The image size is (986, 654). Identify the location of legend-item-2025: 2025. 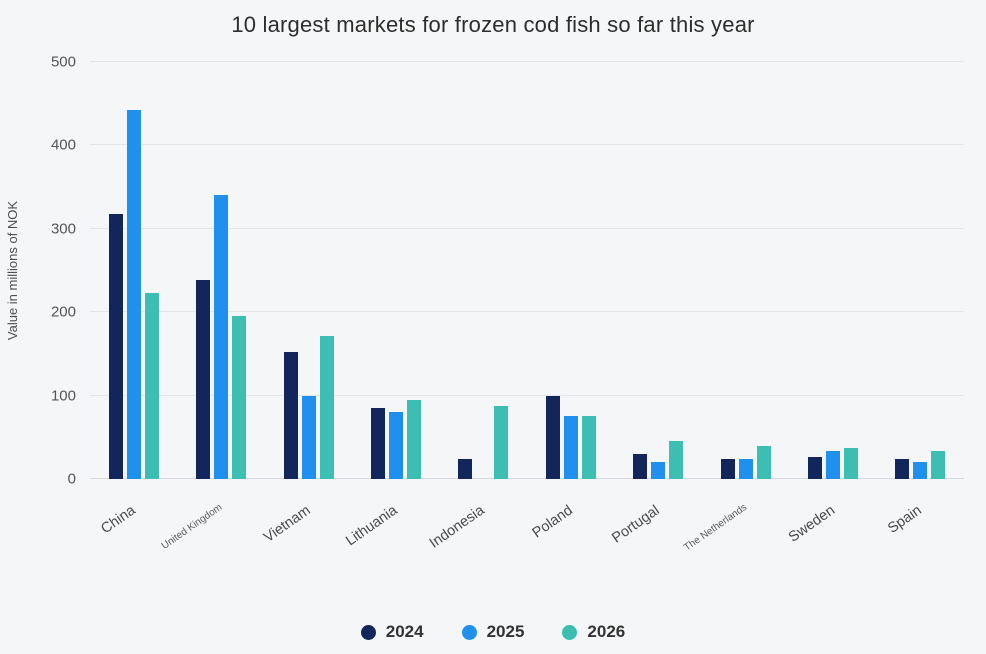
(493, 632).